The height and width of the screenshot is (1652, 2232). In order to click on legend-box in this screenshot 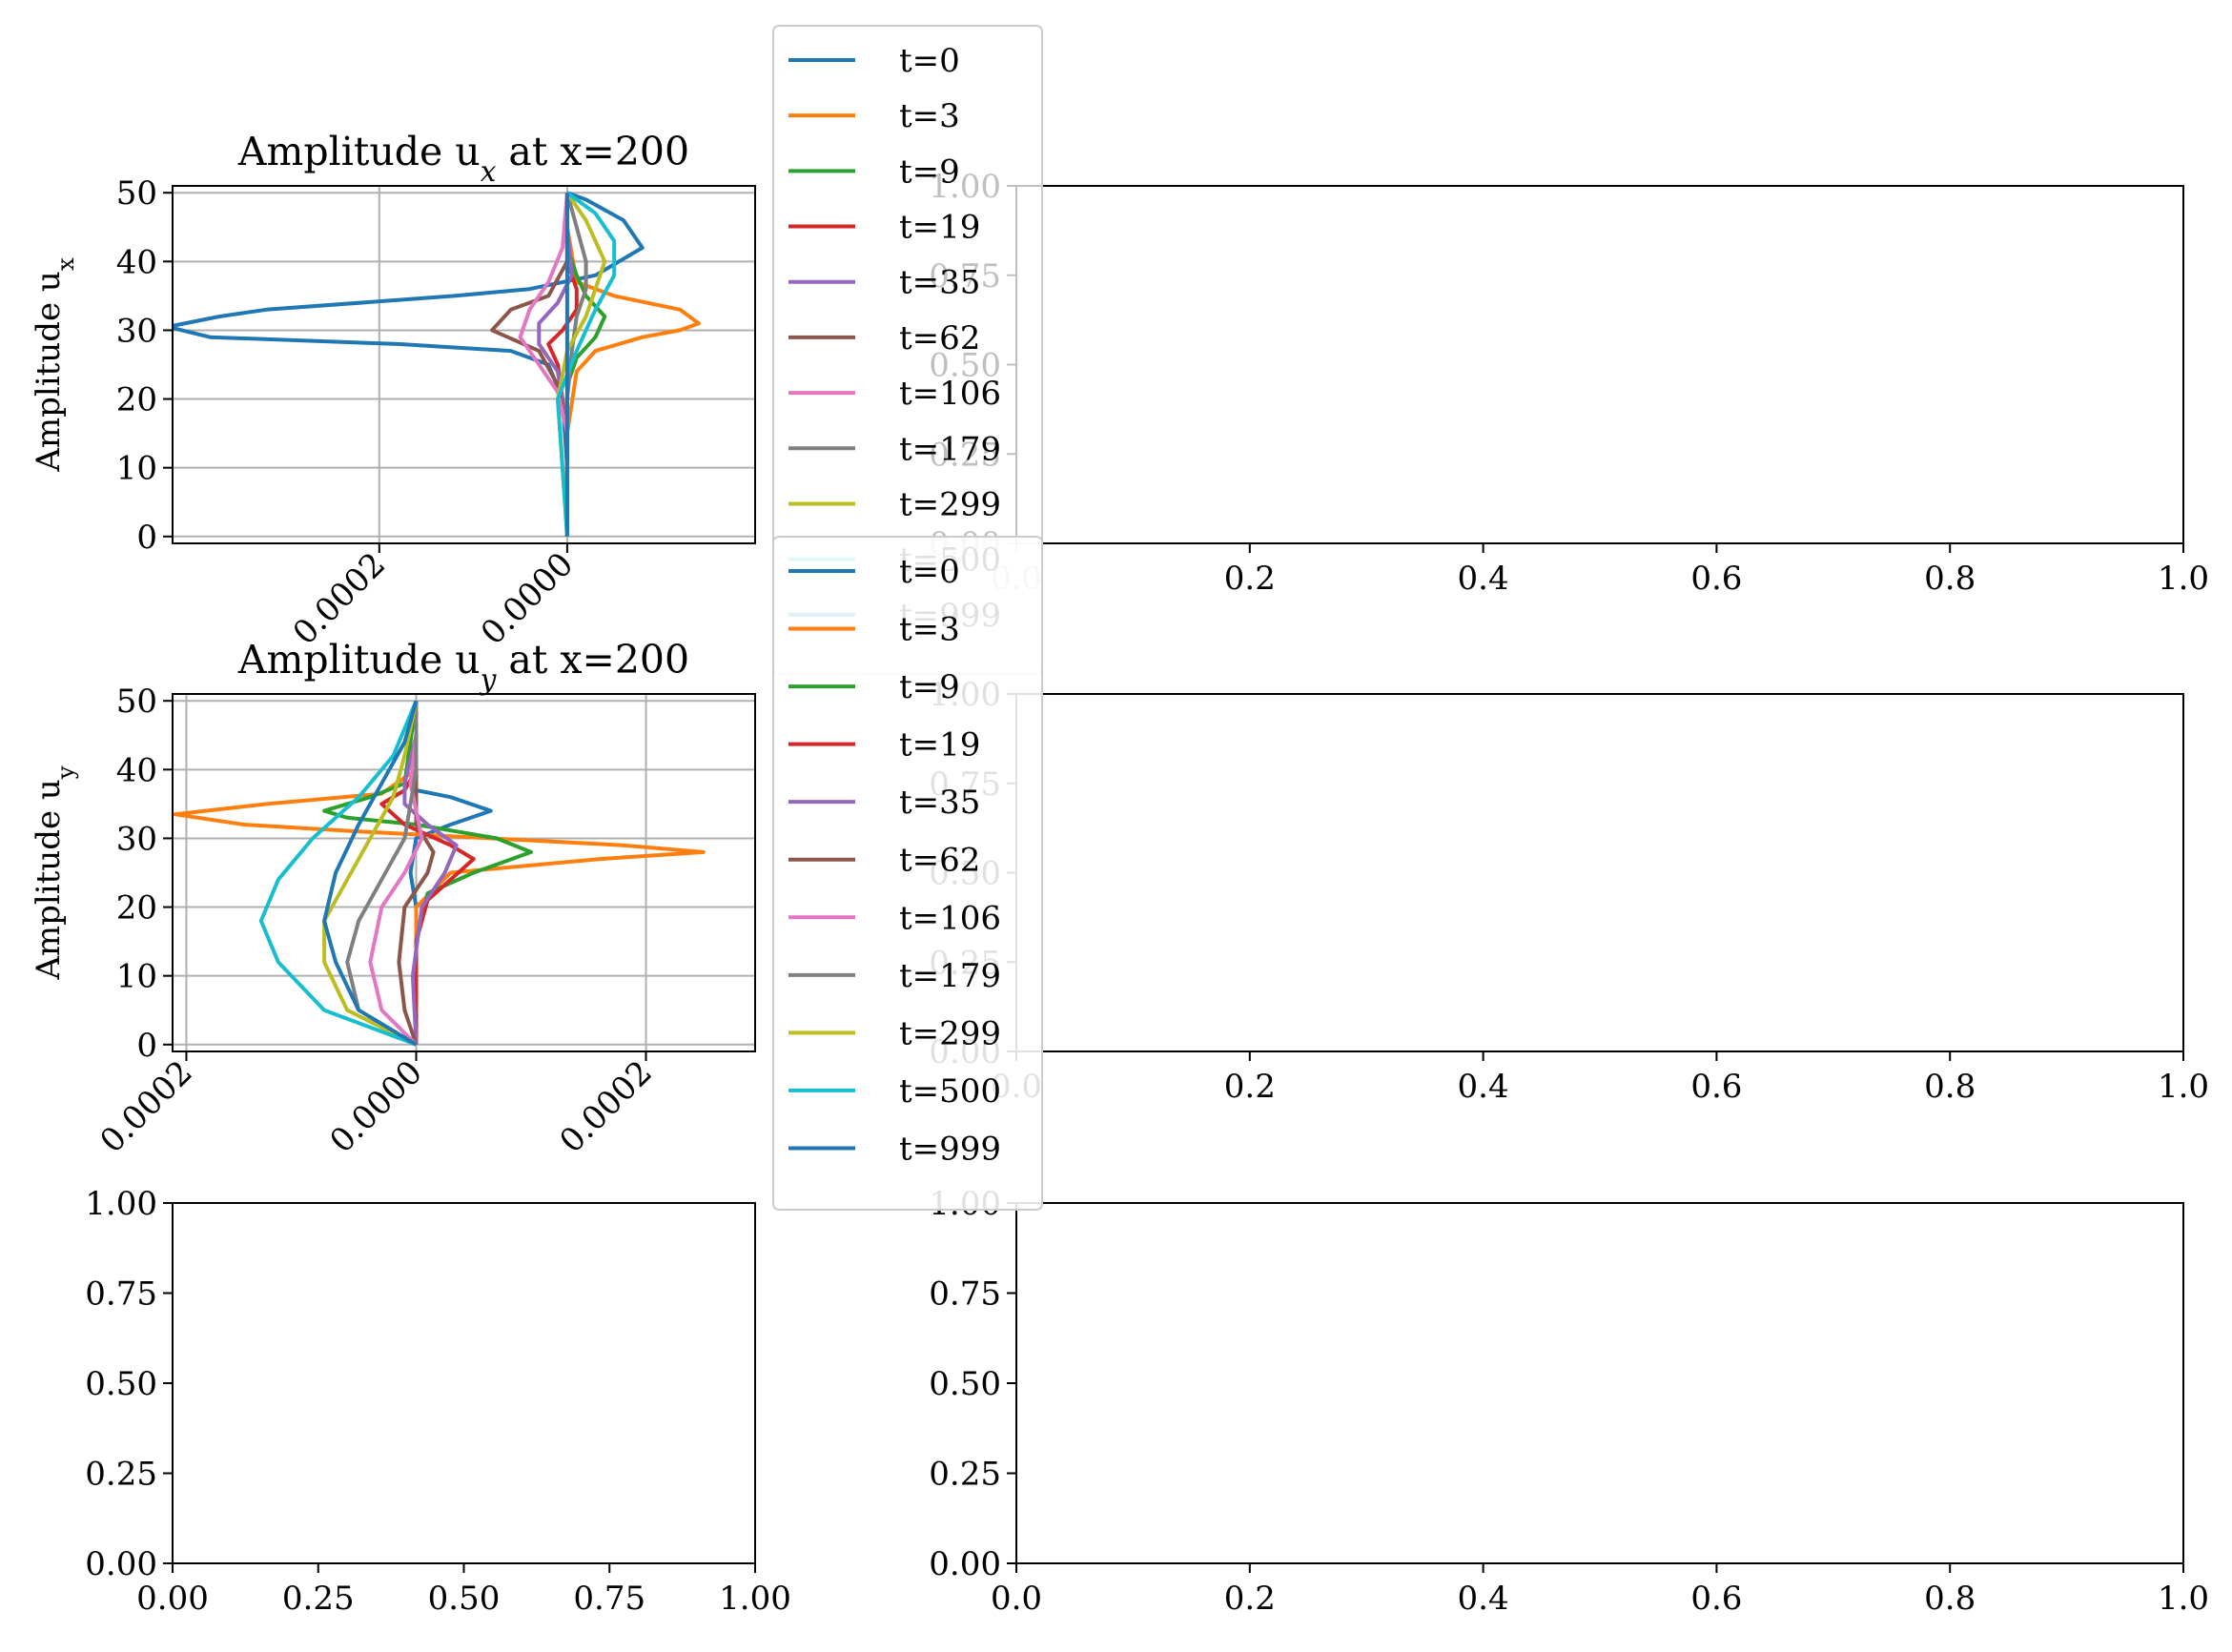, I will do `click(907, 873)`.